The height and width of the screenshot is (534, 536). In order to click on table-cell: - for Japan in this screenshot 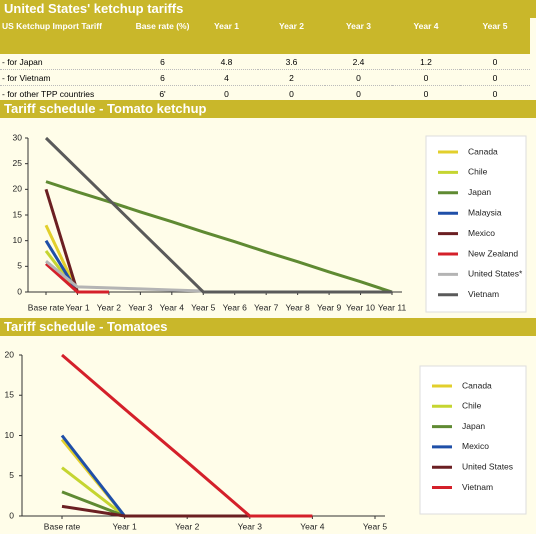, I will do `click(65, 62)`.